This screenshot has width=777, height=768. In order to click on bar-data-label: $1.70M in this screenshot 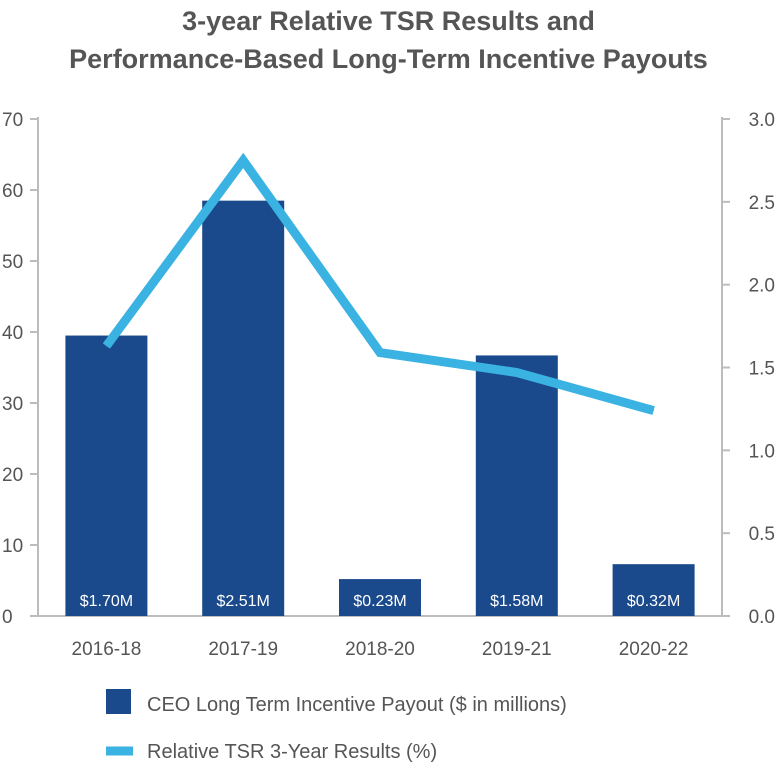, I will do `click(106, 601)`.